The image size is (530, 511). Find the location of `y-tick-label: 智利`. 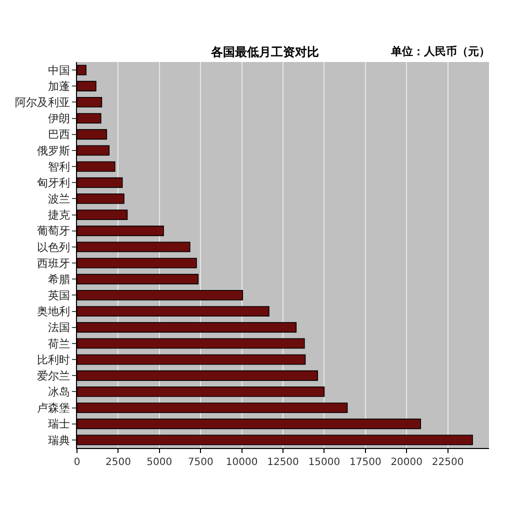

y-tick-label: 智利 is located at coordinates (59, 167).